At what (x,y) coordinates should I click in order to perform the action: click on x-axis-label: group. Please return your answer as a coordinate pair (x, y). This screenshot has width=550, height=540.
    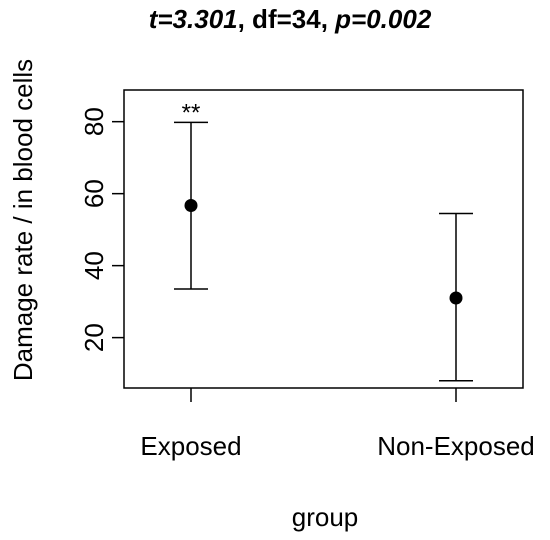
    Looking at the image, I should click on (325, 517).